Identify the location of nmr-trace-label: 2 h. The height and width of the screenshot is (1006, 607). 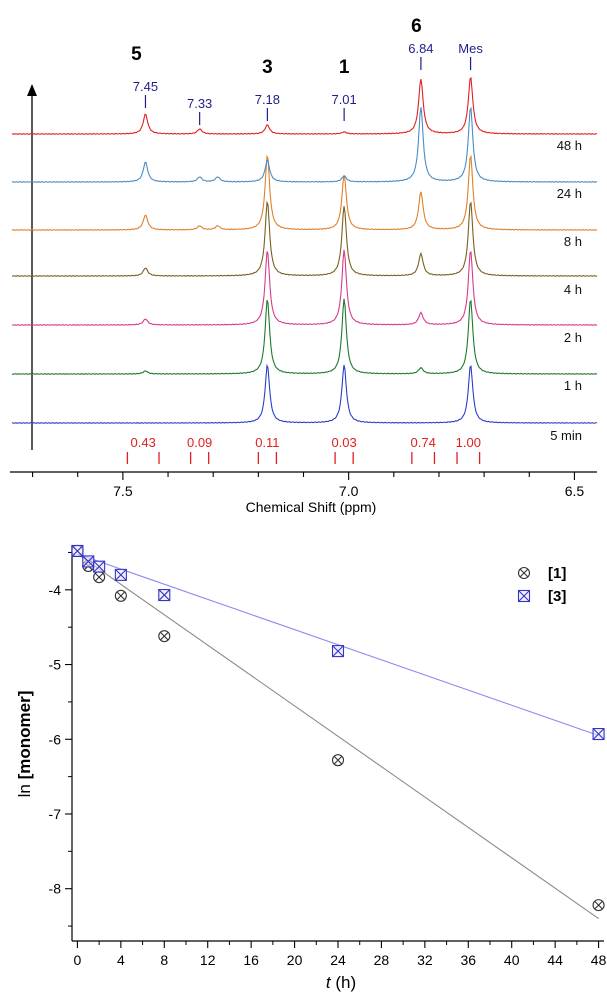
(573, 337).